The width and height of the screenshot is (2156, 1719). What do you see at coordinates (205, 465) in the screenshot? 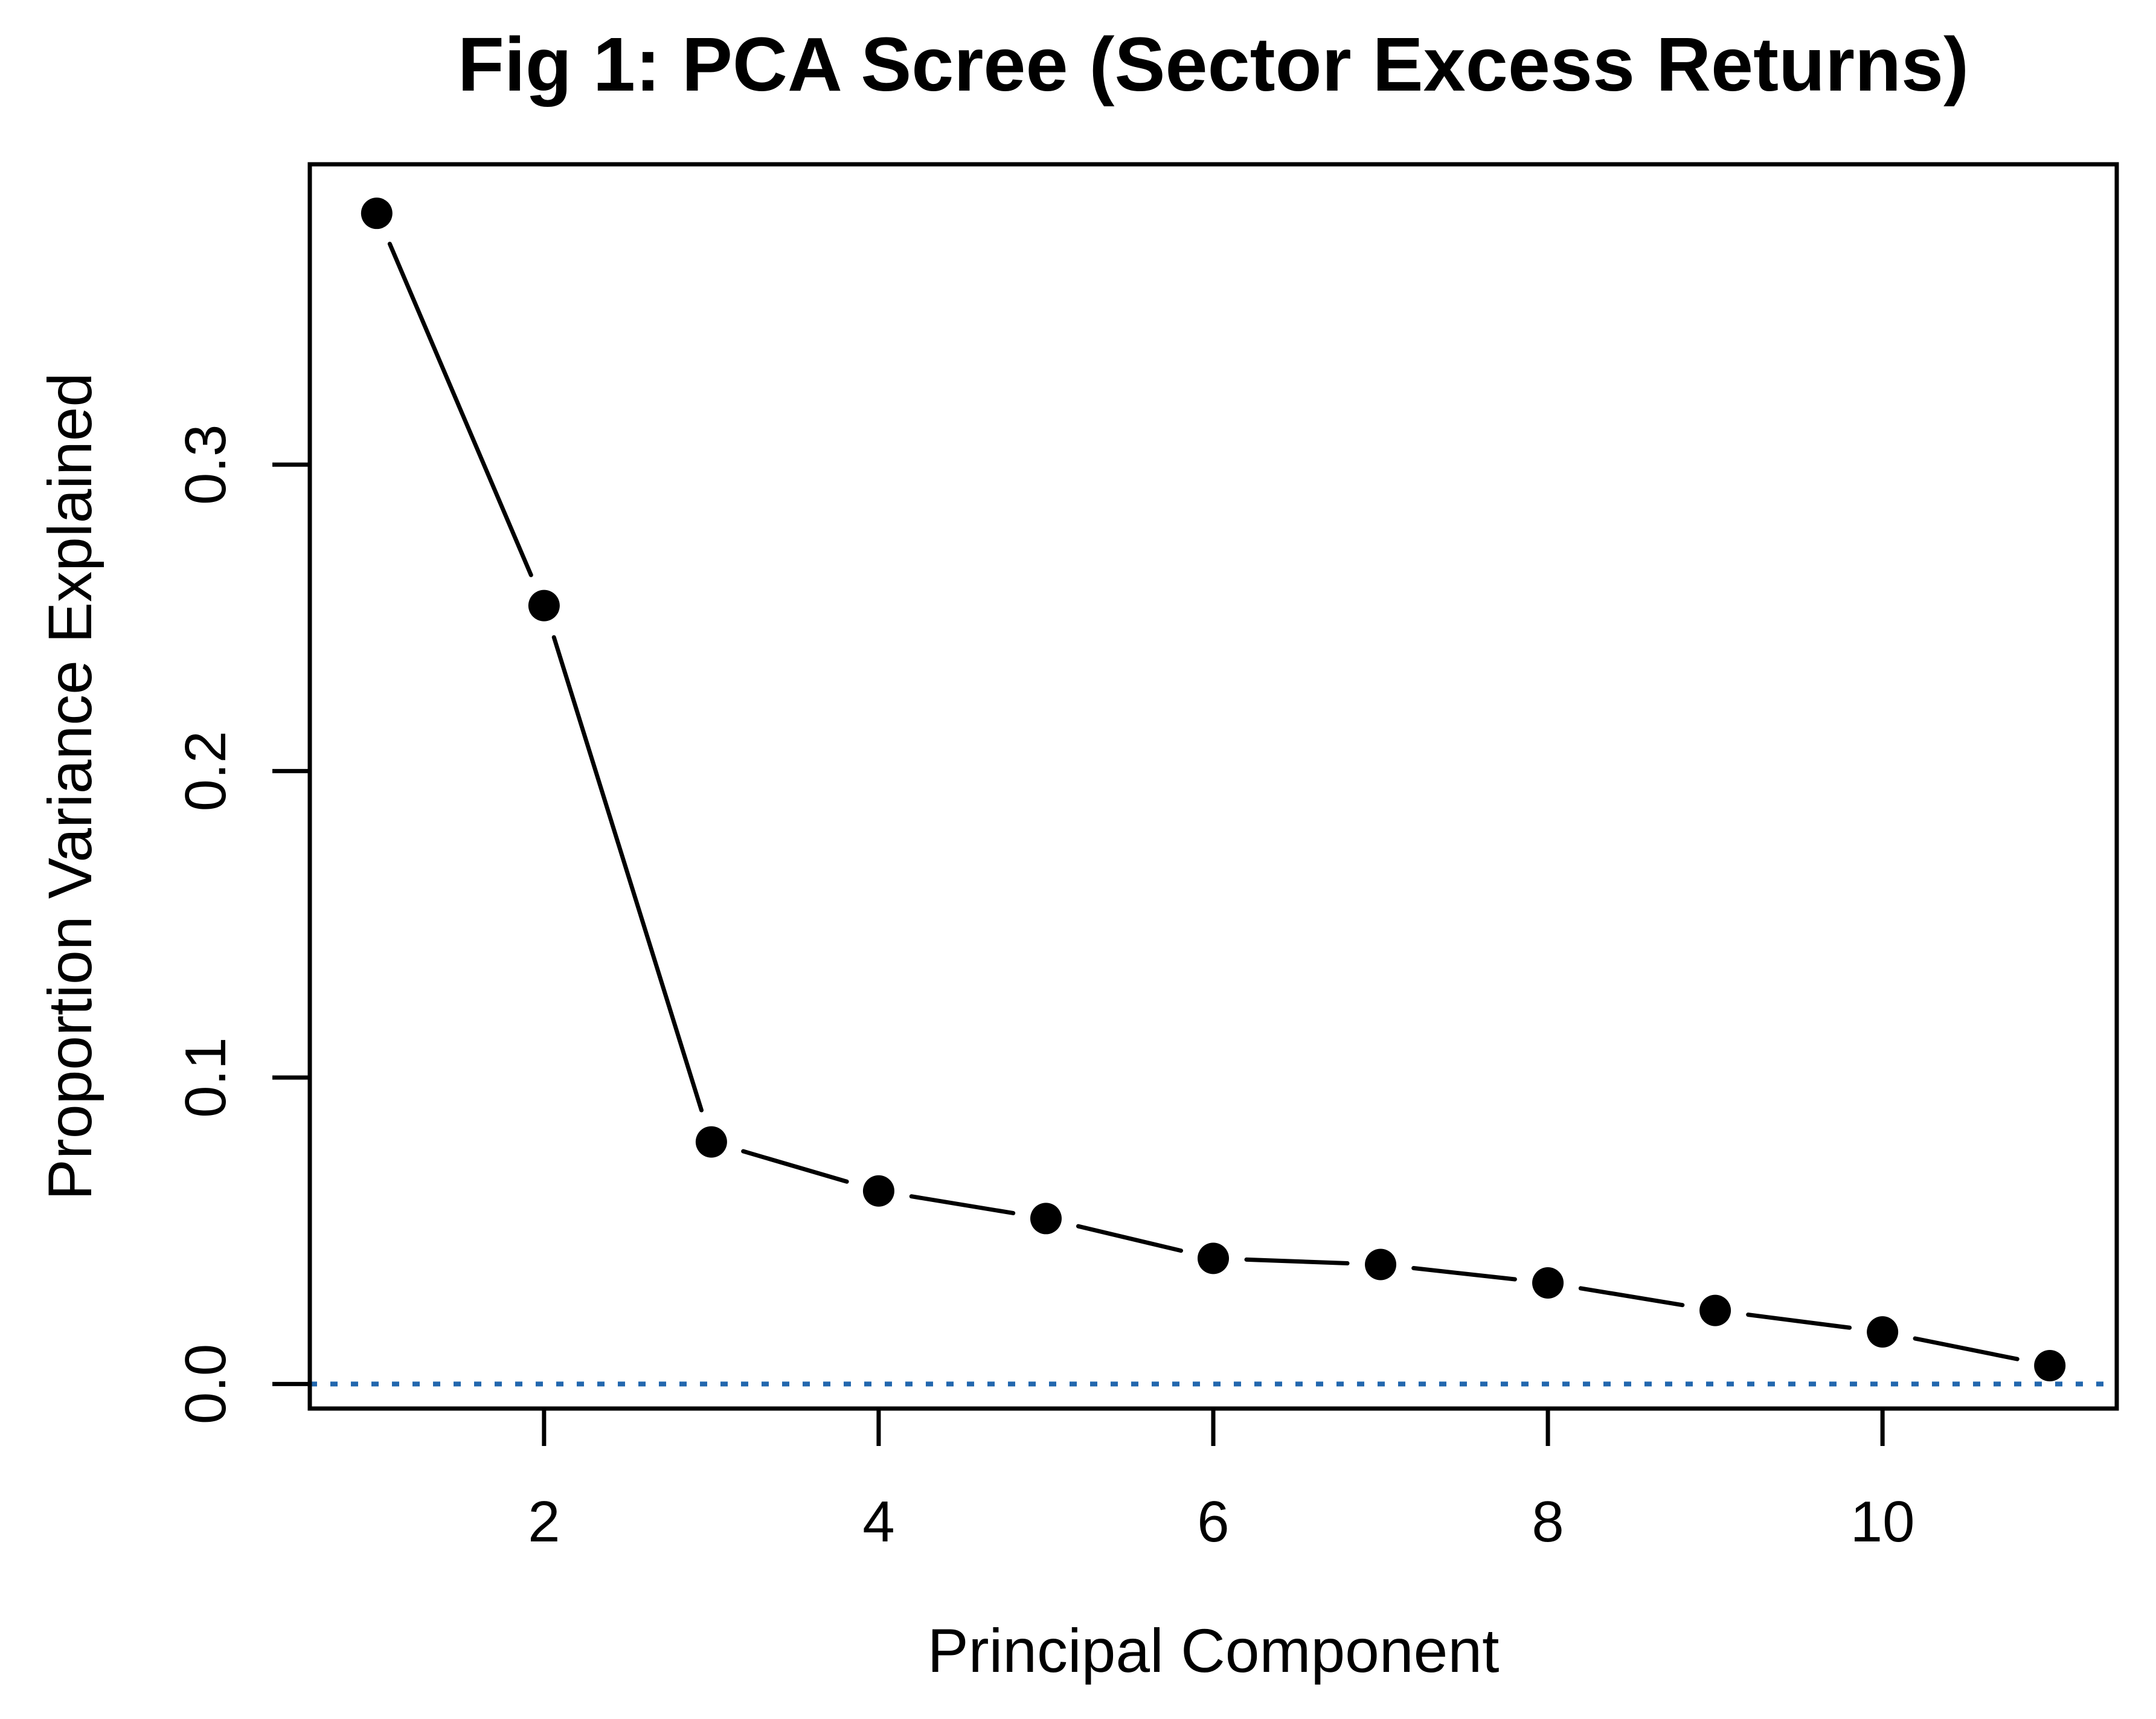
I see `y-tick-label: 0.3` at bounding box center [205, 465].